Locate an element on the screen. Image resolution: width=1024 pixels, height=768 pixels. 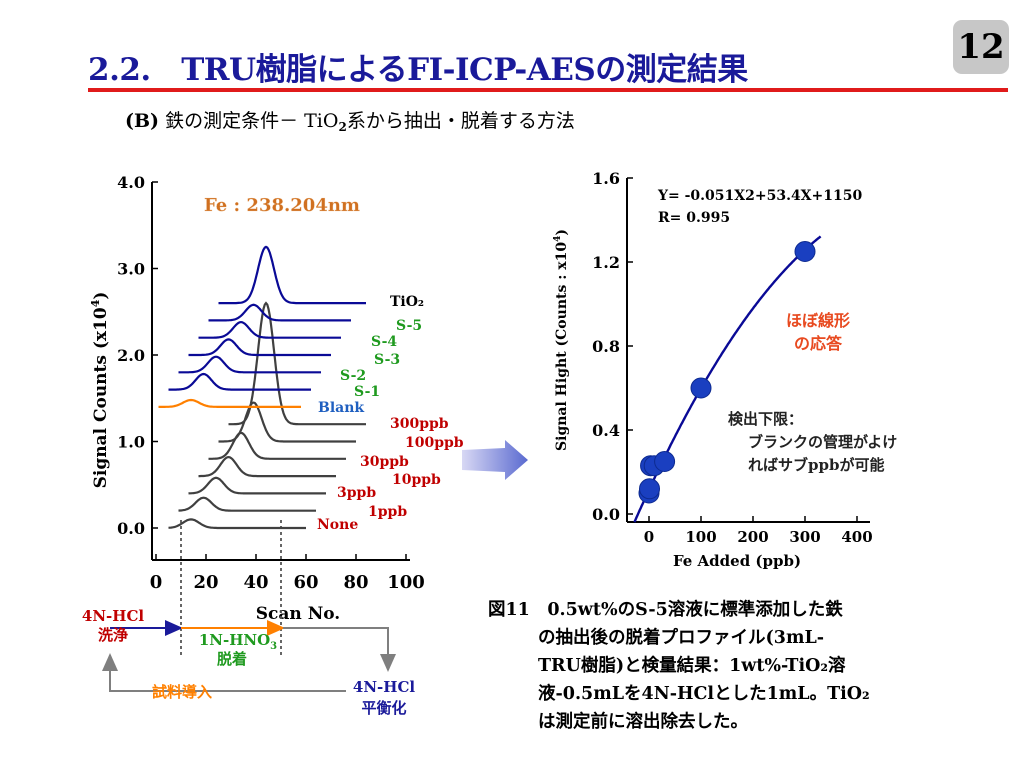
procedure-flow-diagram: 4N-HCl 洗浄 1N-HNO3 脱着 試料導入 4N-HCl 平衡化 is located at coordinates (248, 662).